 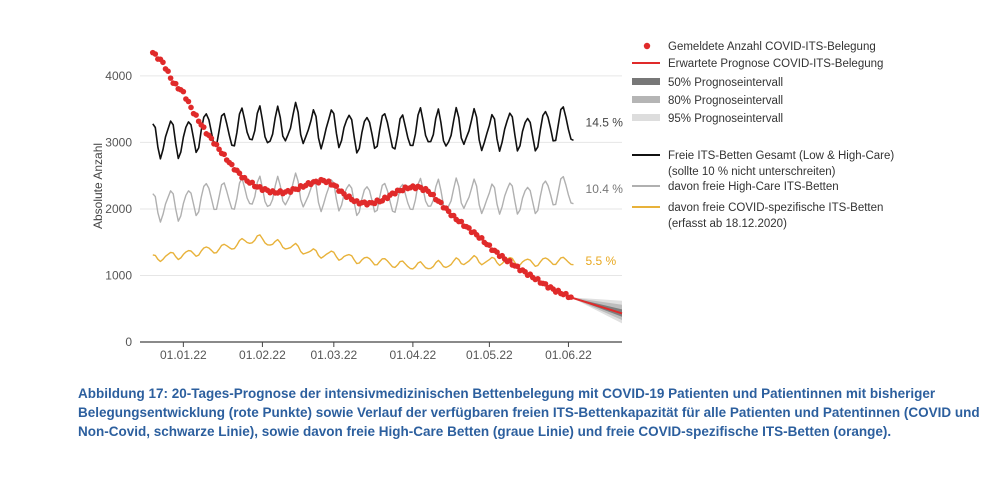 I want to click on end-labels: 14.5 % 10.4 % 5.5 %, so click(x=605, y=191).